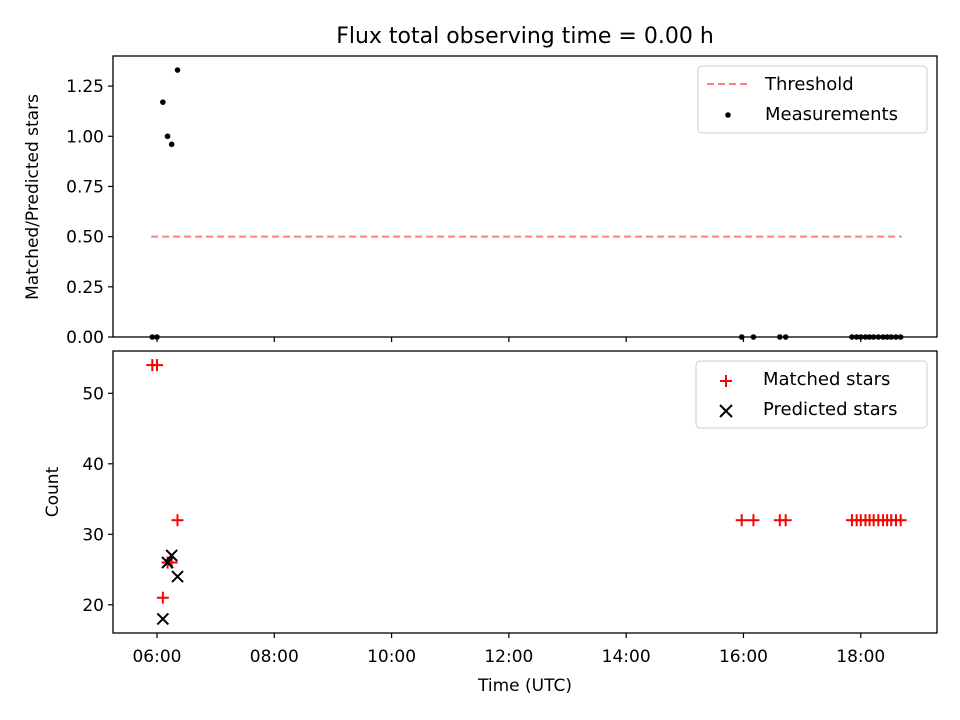  Describe the element at coordinates (93, 606) in the screenshot. I see `y-tick-label: 20` at that location.